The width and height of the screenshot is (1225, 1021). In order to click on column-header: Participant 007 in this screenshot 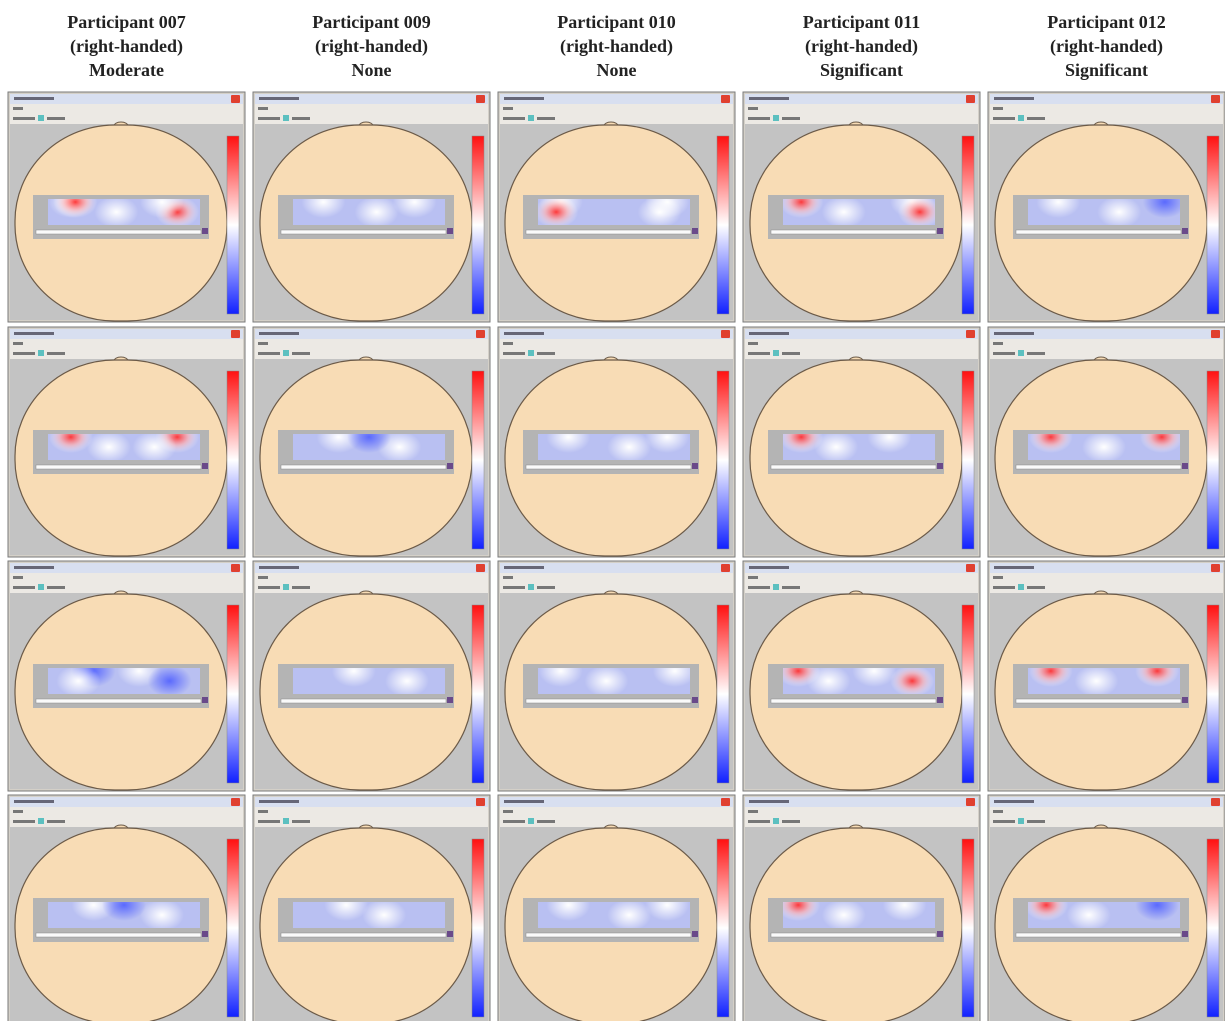, I will do `click(126, 22)`.